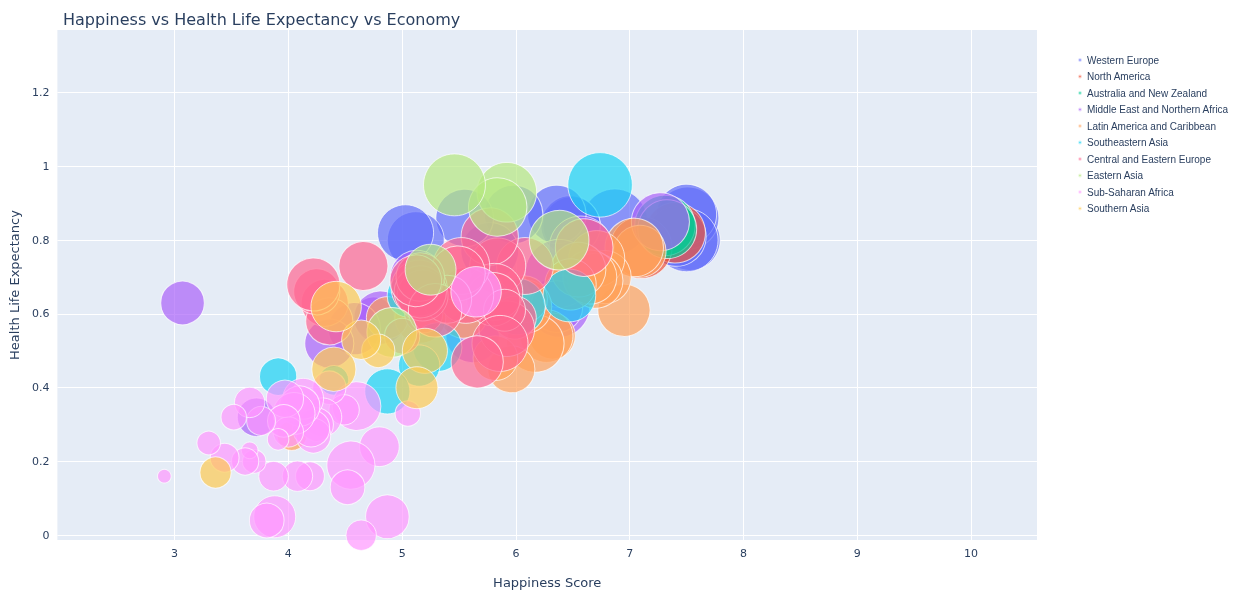 This screenshot has height=594, width=1236. Describe the element at coordinates (1158, 109) in the screenshot. I see `legend-label: Middle East and Northern Africa` at that location.